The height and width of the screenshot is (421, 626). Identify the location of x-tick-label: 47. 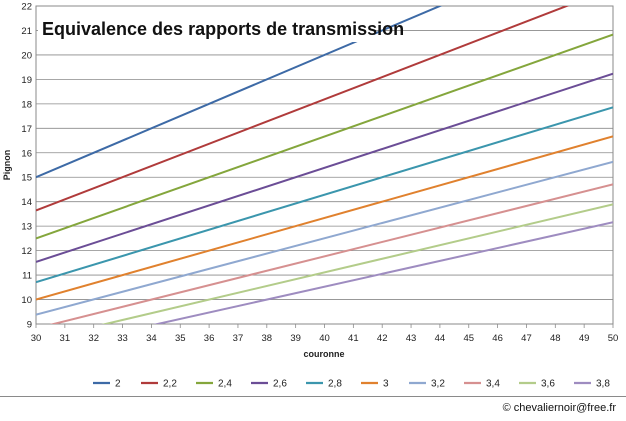
(526, 338).